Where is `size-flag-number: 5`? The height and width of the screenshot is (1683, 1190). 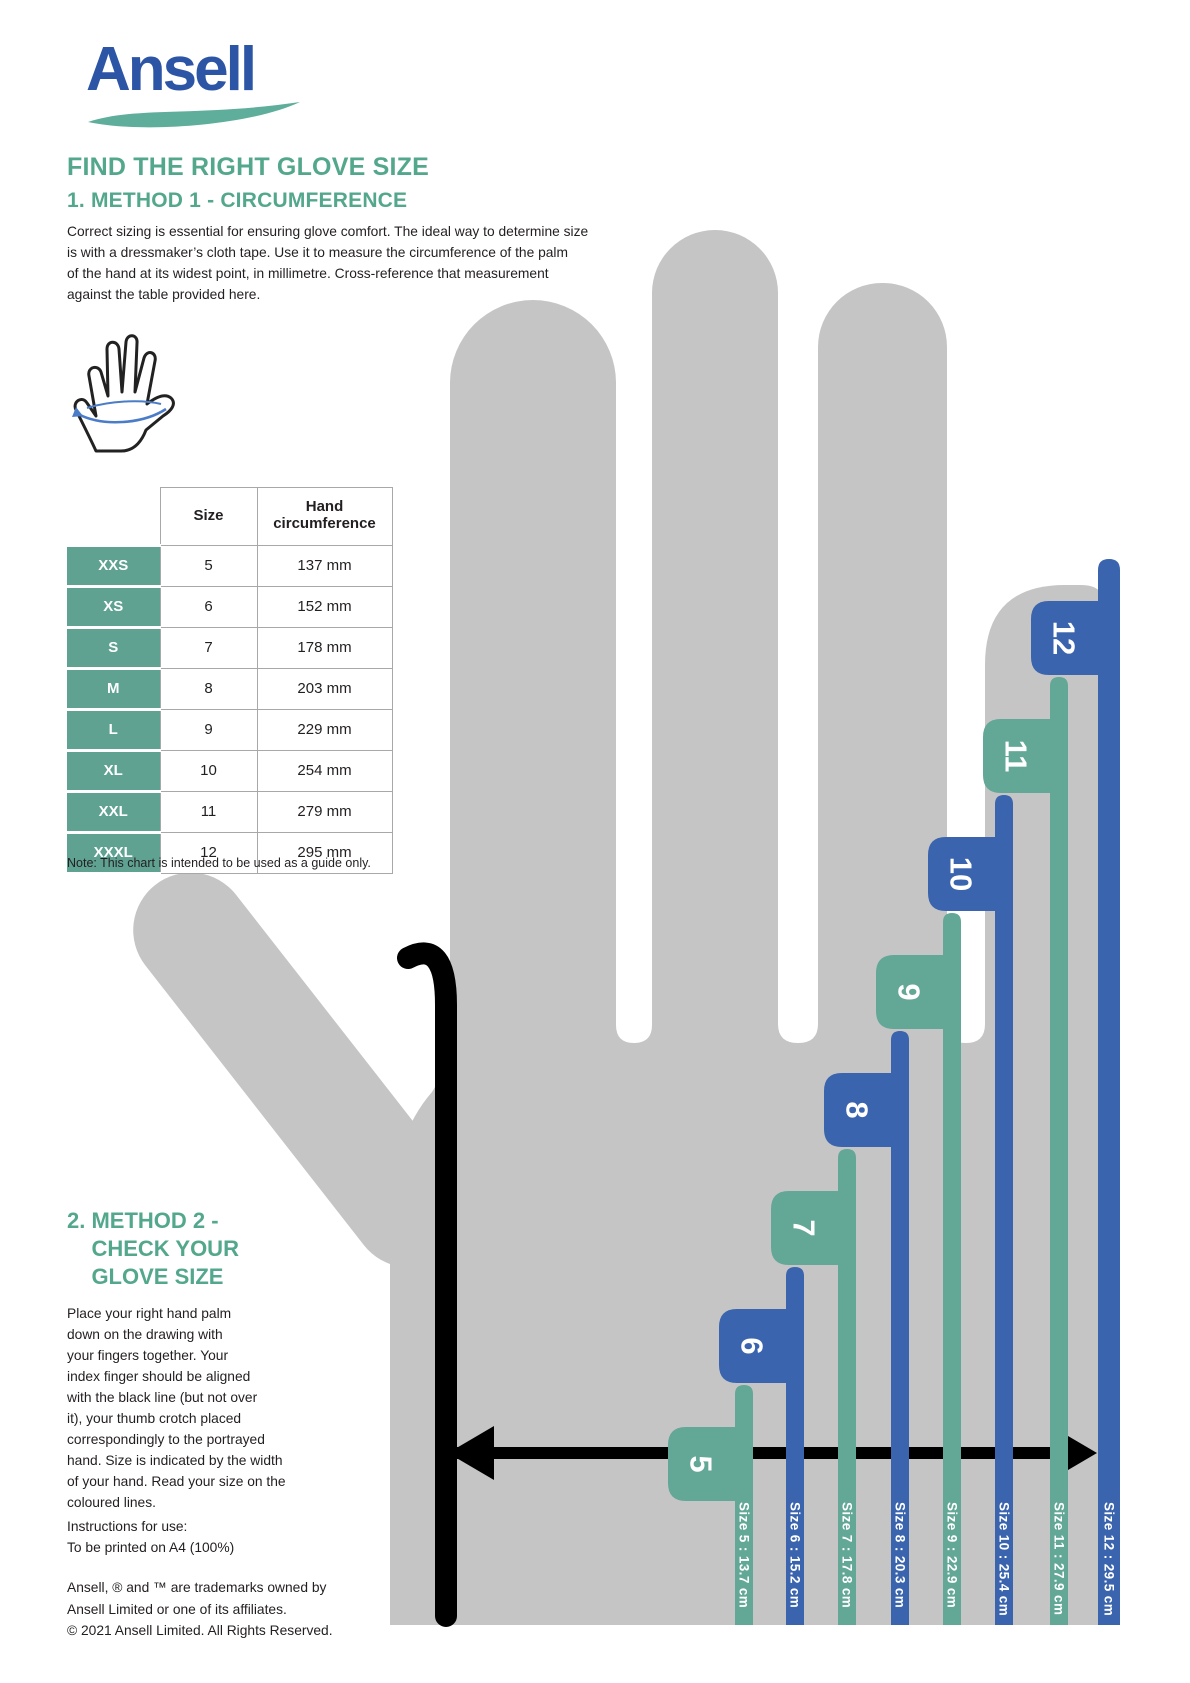 size-flag-number: 5 is located at coordinates (701, 1463).